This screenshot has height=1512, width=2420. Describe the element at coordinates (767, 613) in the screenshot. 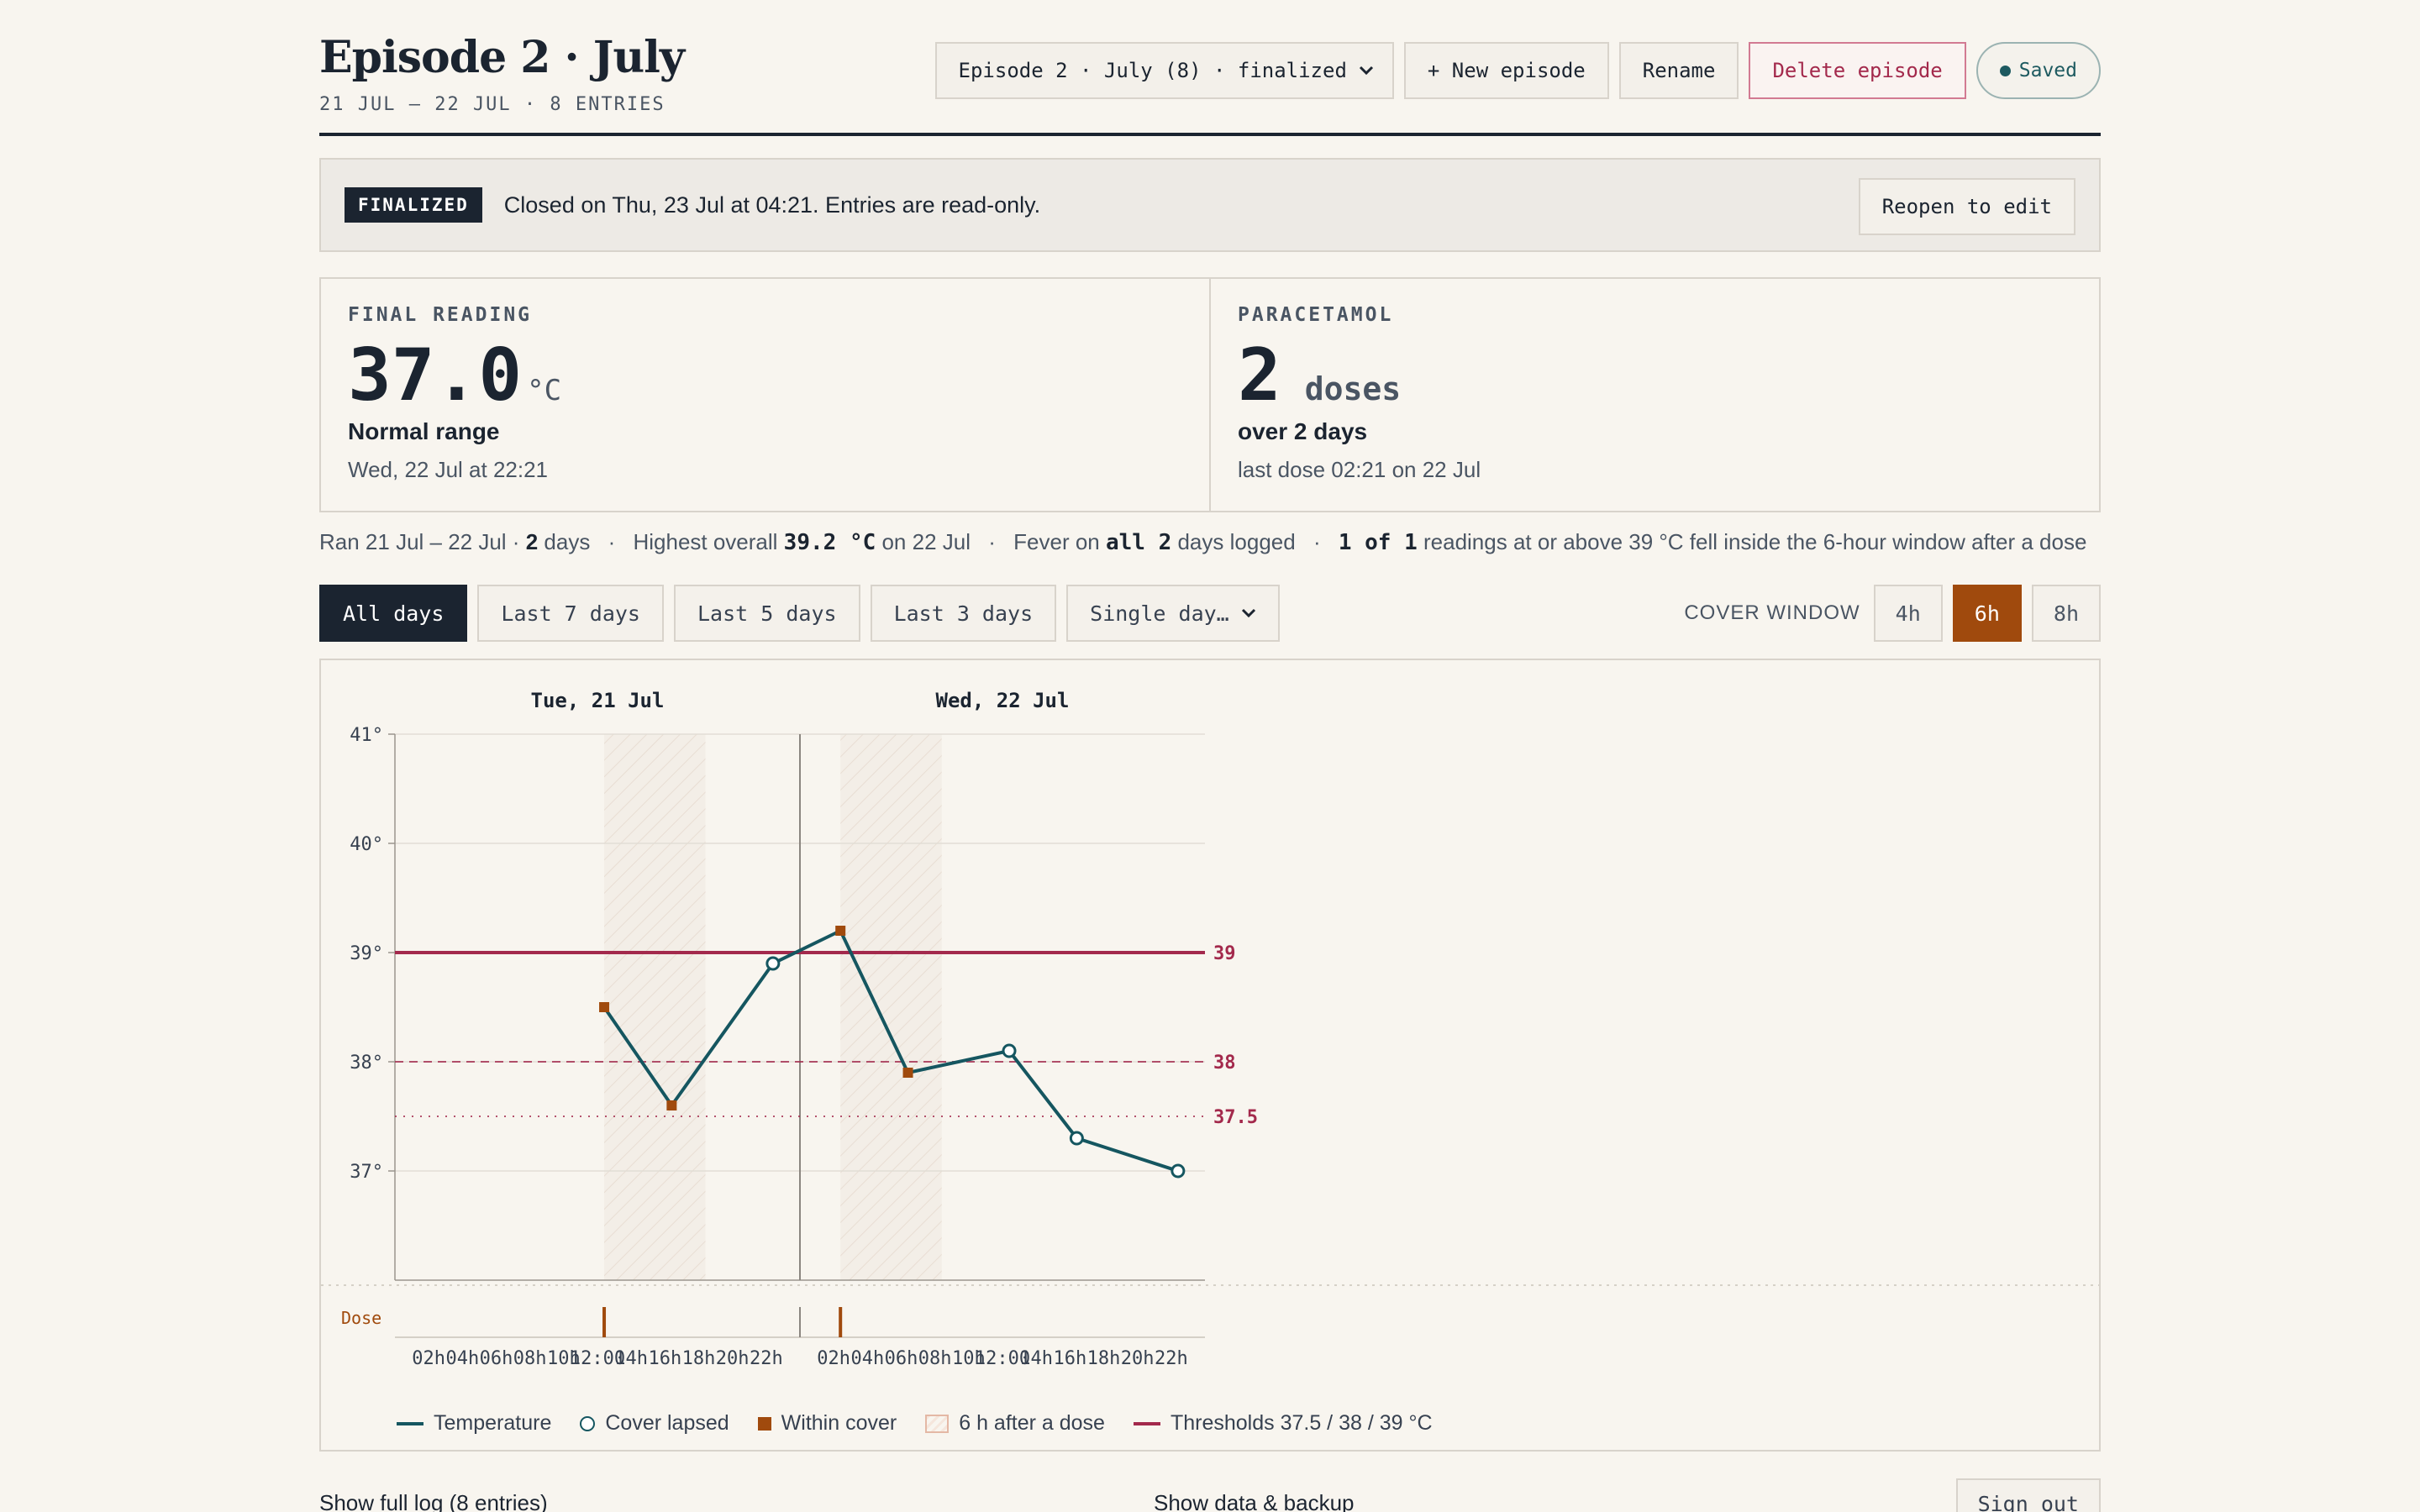

I see `filter-last-5-days: Last 5 days` at that location.